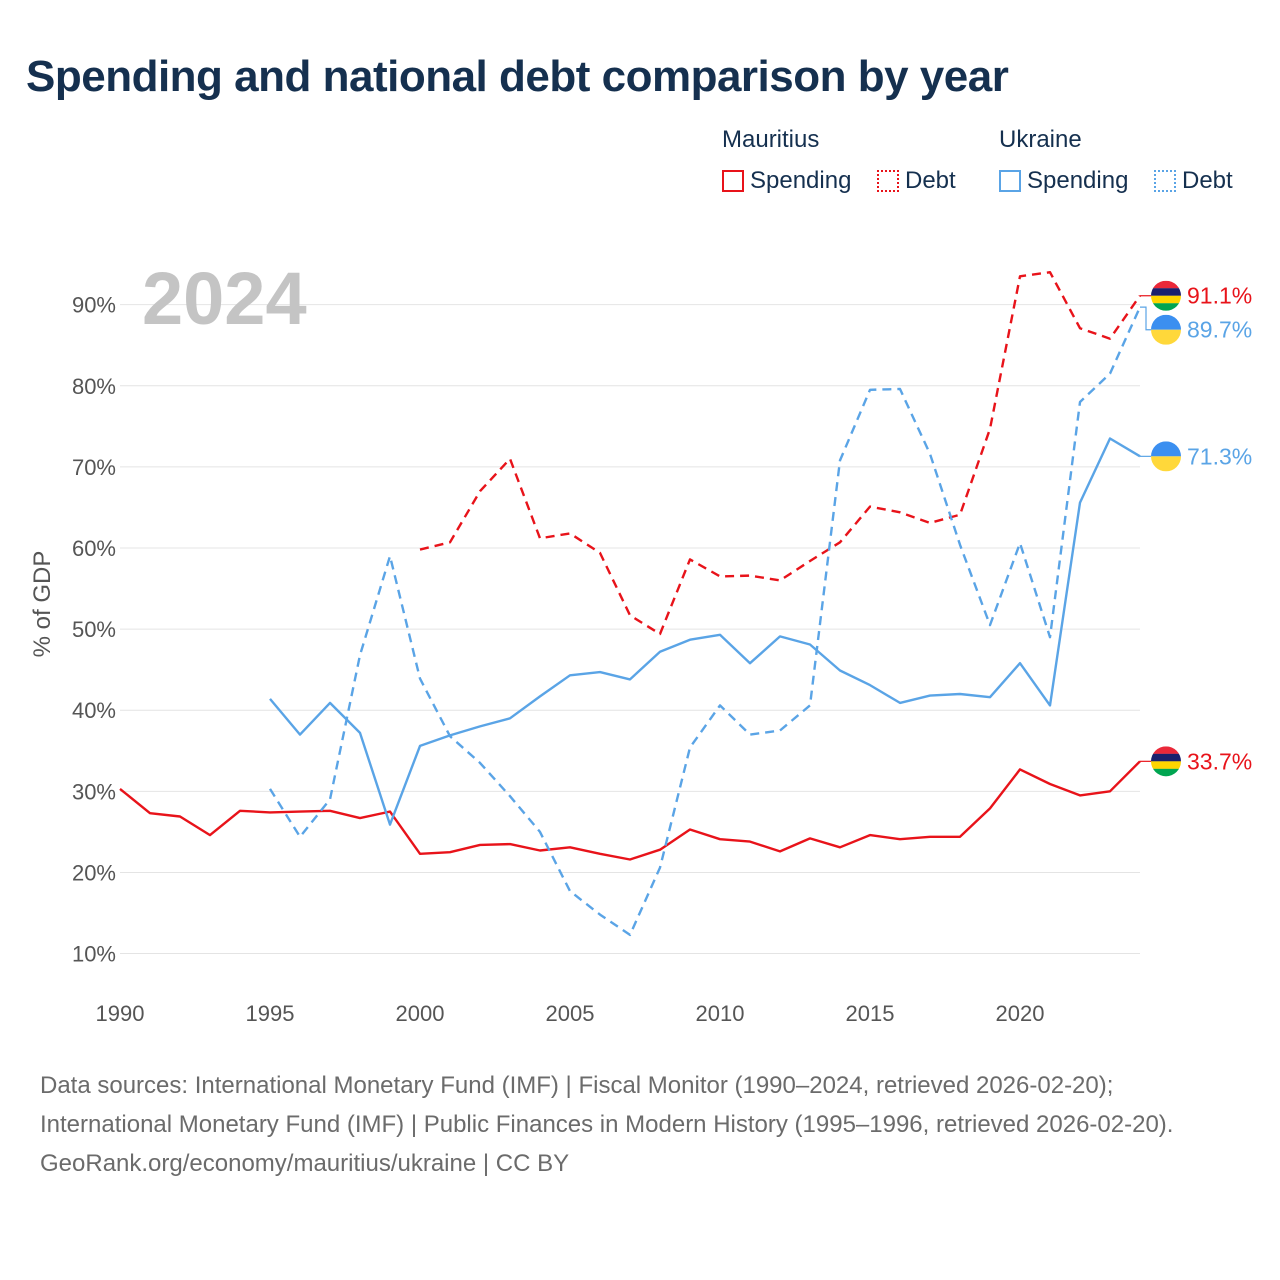 The height and width of the screenshot is (1280, 1280). I want to click on legend-item-mauritius-spending: Spending, so click(786, 181).